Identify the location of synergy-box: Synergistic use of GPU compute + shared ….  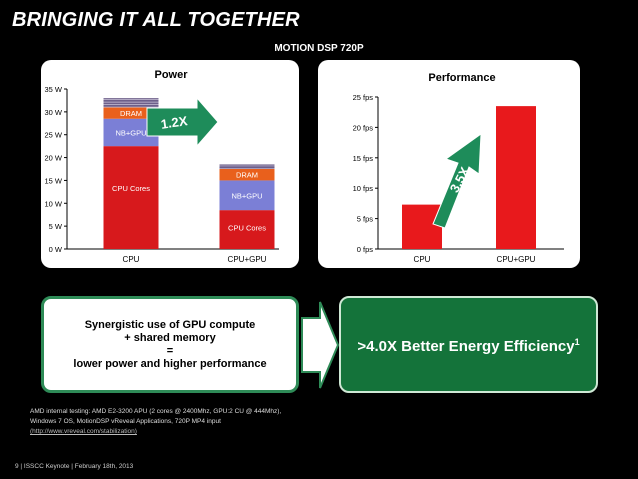
(170, 344).